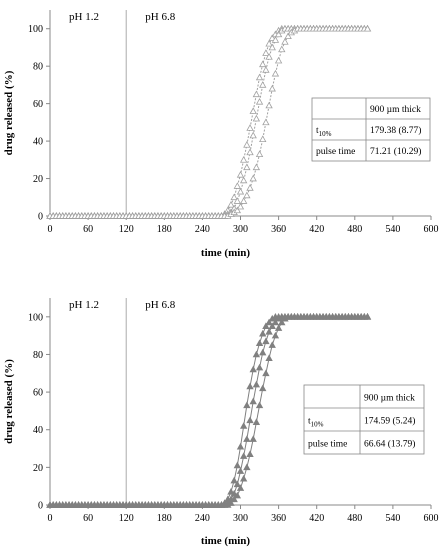  I want to click on table-row-value: 179.38 (8.77), so click(395, 130).